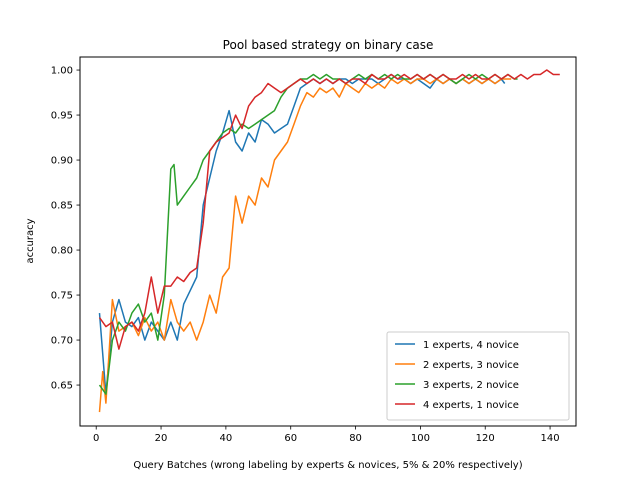  I want to click on x-tick-label: 100, so click(420, 438).